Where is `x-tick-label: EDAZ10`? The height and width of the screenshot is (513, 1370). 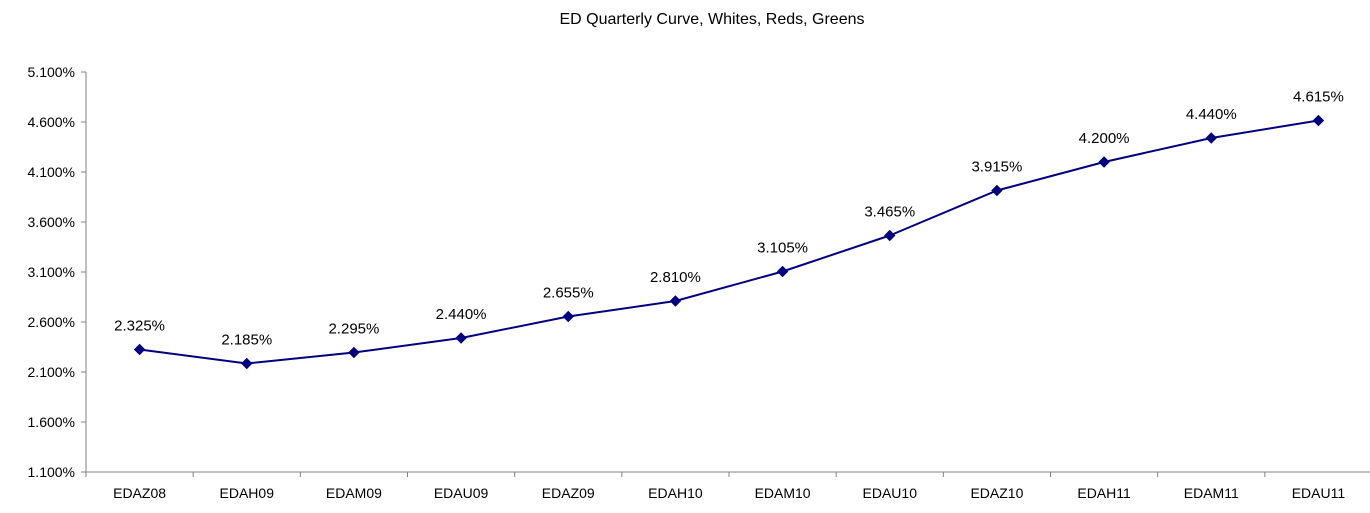
x-tick-label: EDAZ10 is located at coordinates (996, 493).